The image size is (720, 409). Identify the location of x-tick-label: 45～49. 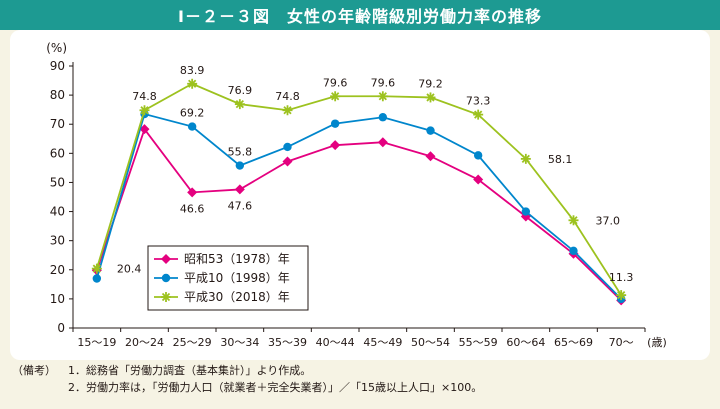
(382, 342).